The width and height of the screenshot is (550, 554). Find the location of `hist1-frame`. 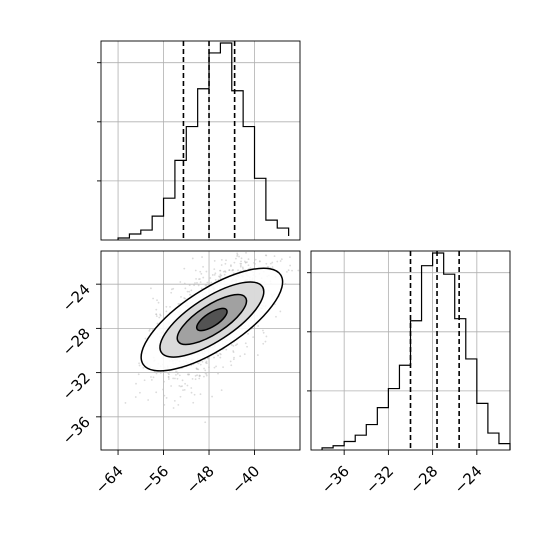

hist1-frame is located at coordinates (410, 350).